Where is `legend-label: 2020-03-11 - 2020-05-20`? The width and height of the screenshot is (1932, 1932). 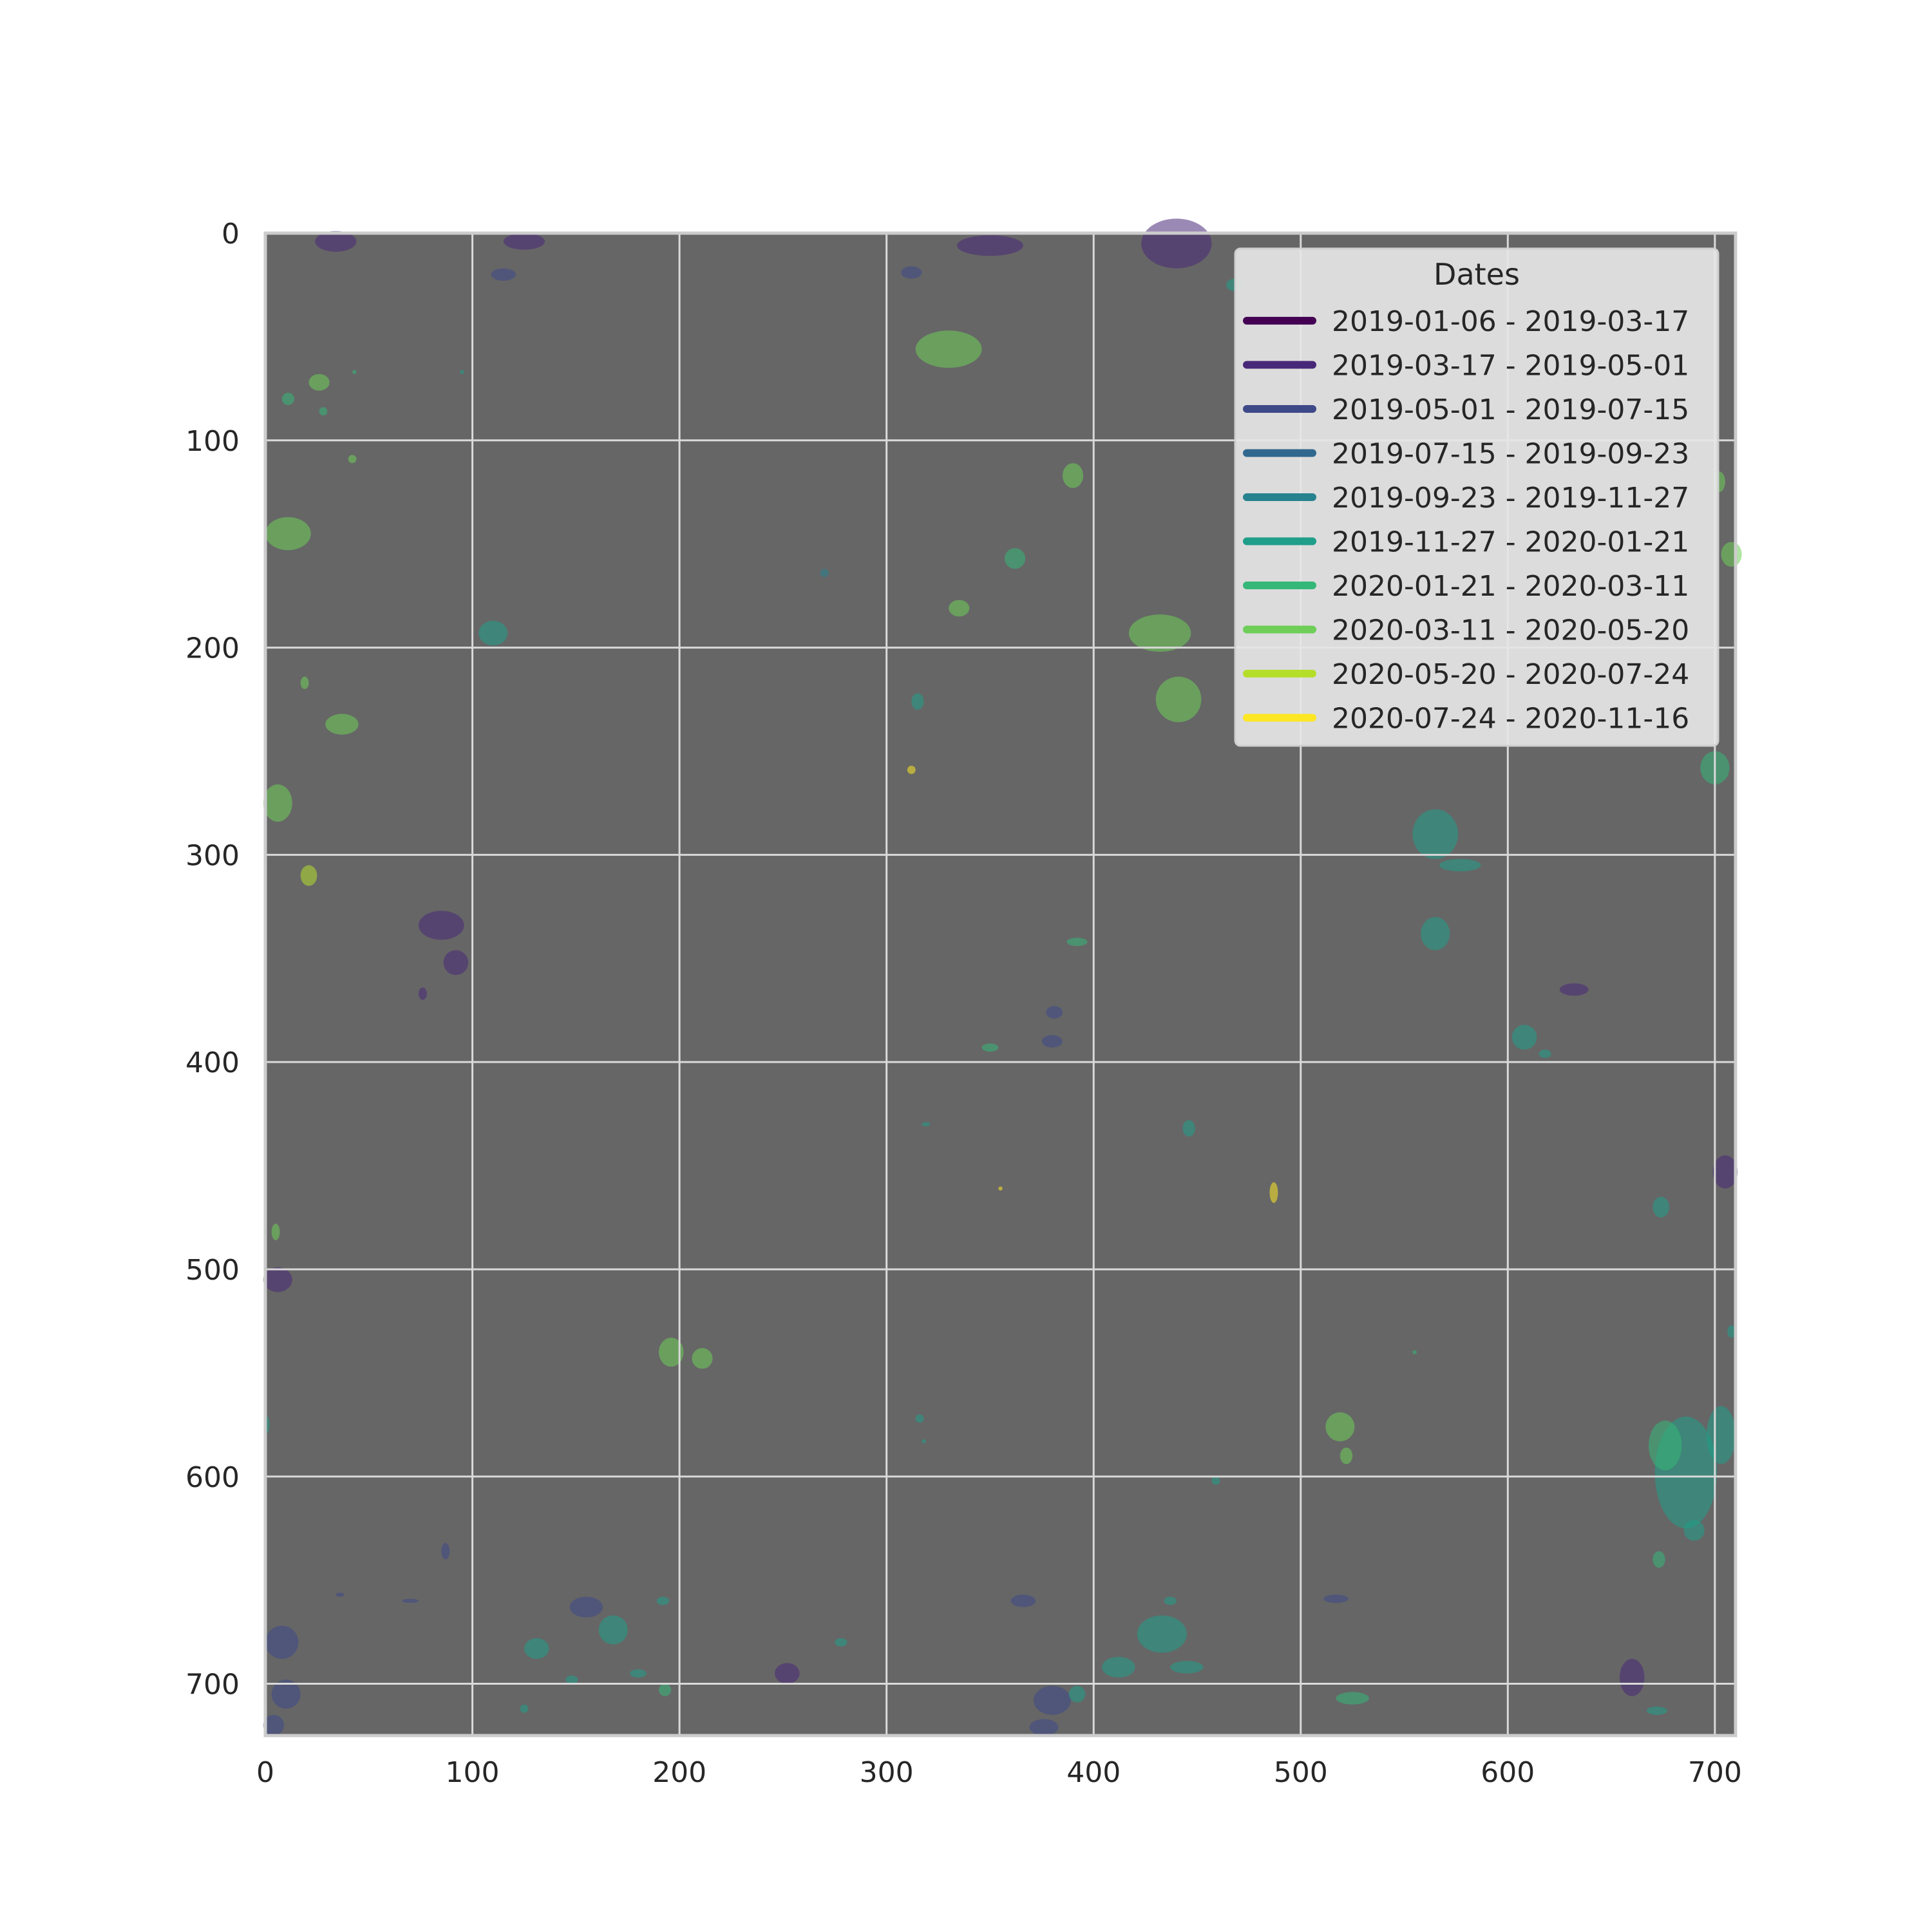
legend-label: 2020-03-11 - 2020-05-20 is located at coordinates (1510, 630).